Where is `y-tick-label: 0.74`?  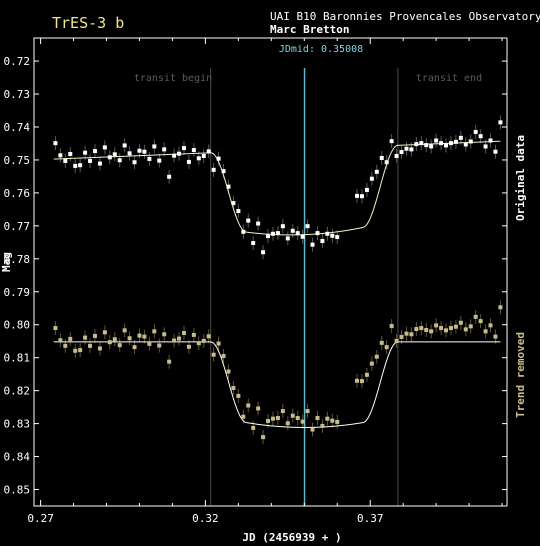 y-tick-label: 0.74 is located at coordinates (17, 127).